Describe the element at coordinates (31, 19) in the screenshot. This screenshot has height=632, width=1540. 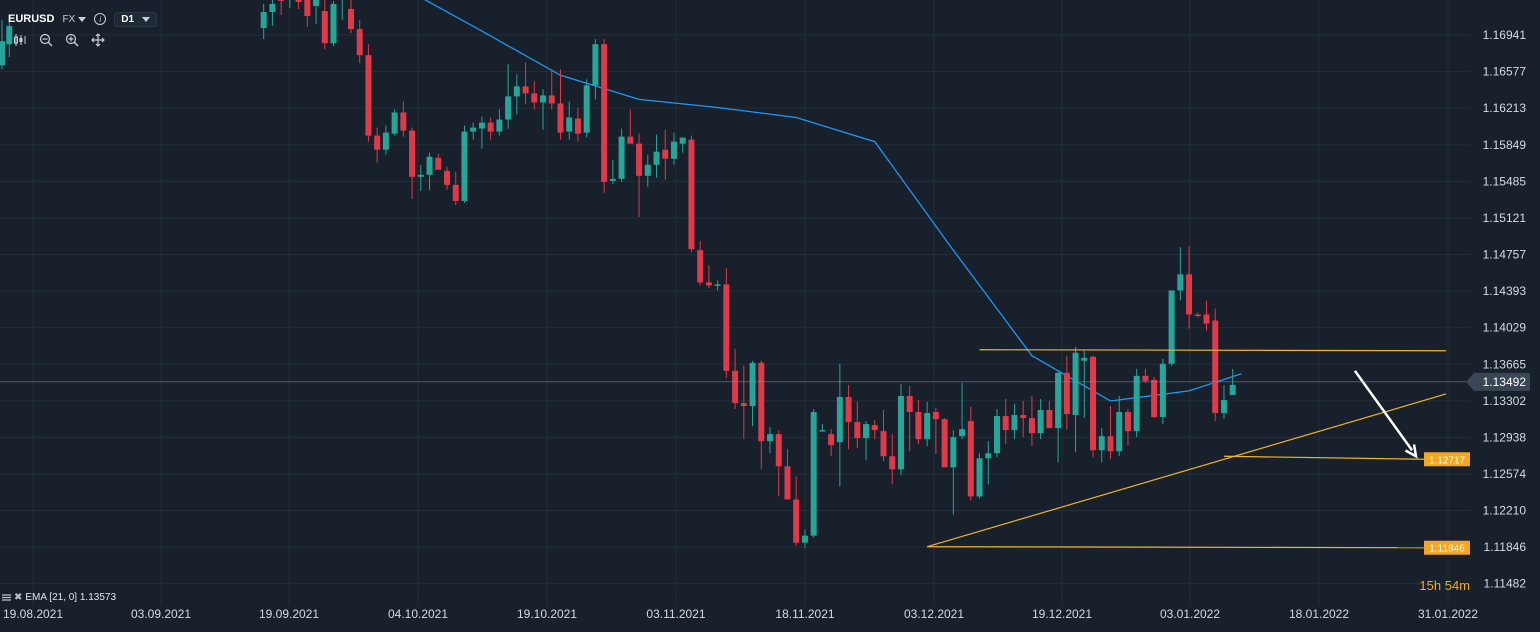
I see `symbol-label: EURUSD` at that location.